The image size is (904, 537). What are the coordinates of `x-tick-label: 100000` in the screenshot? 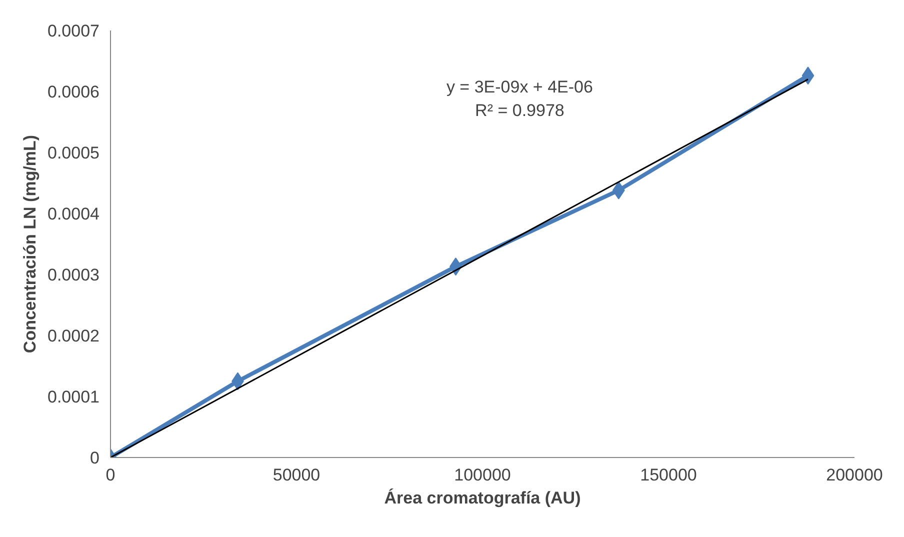 It's located at (482, 475).